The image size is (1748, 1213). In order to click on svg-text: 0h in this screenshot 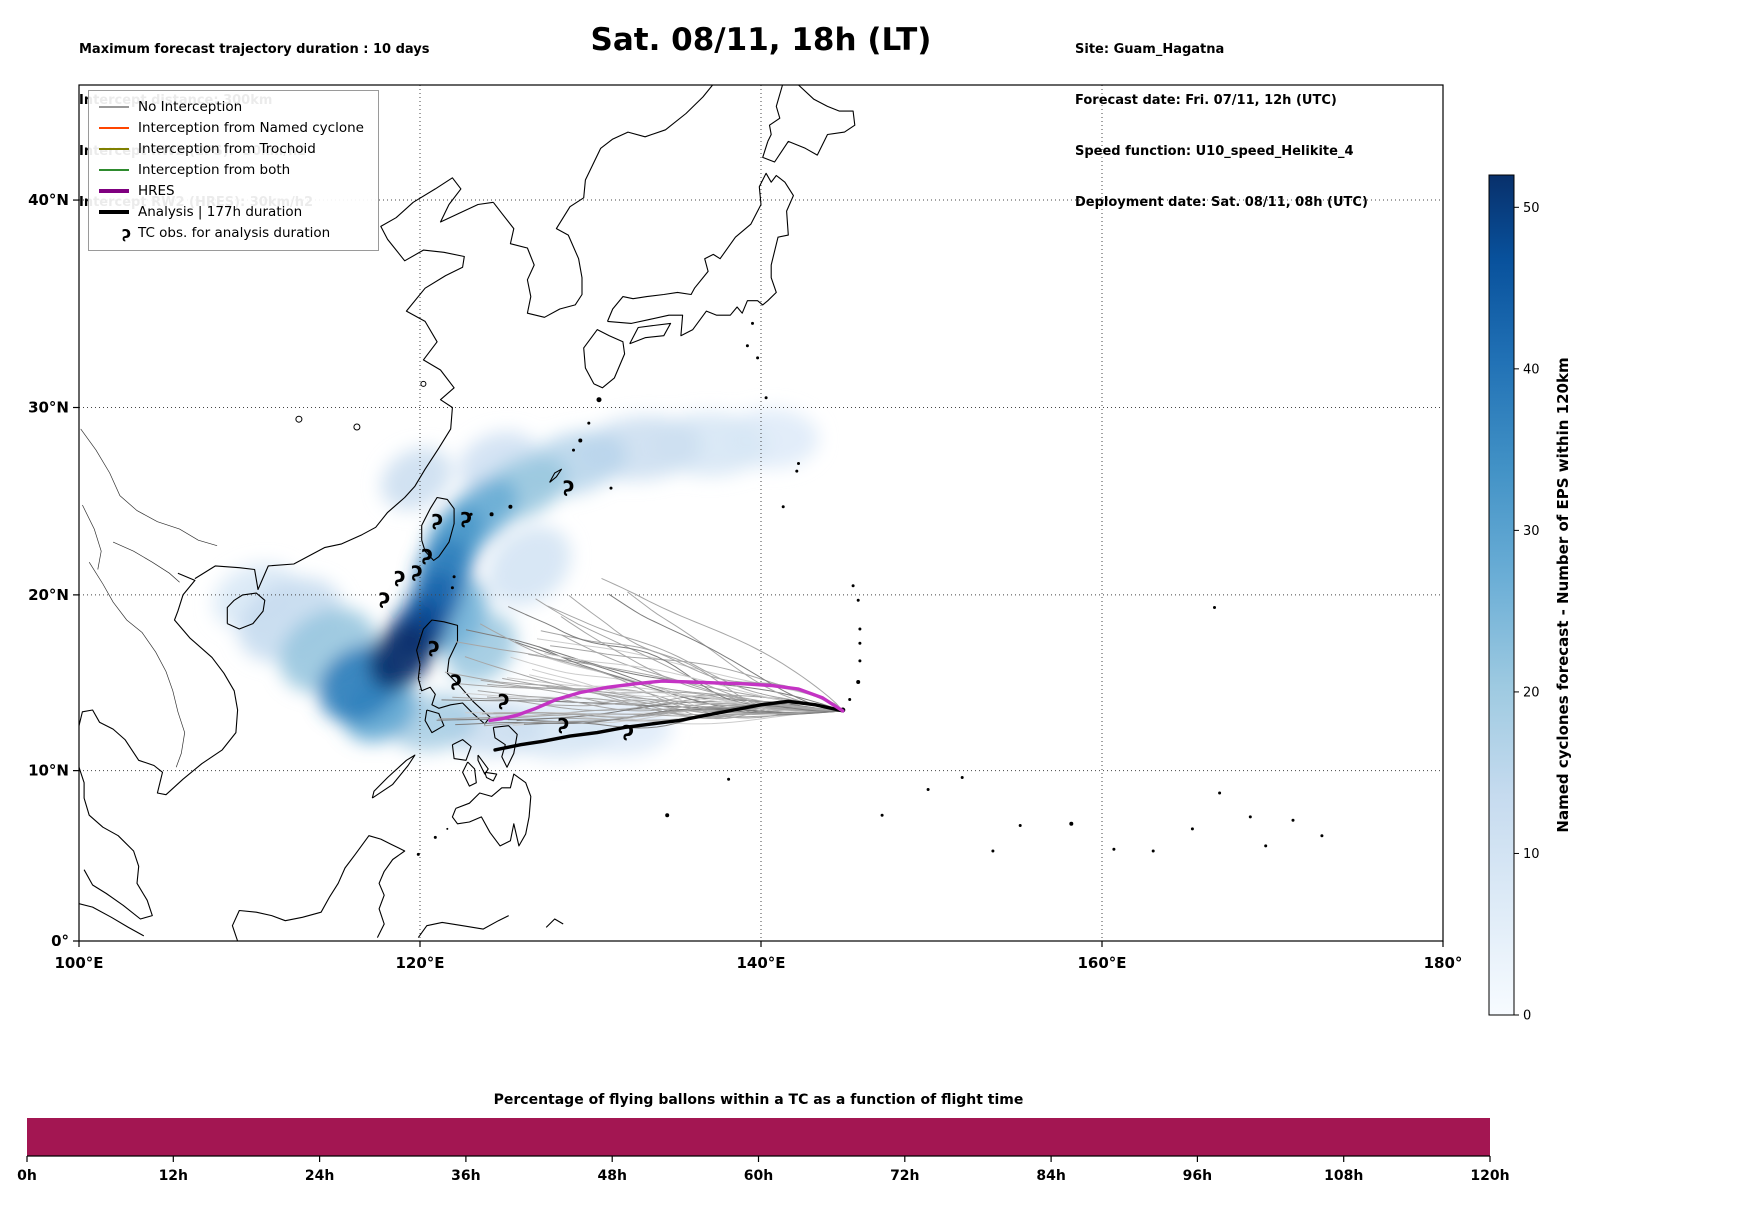, I will do `click(27, 1176)`.